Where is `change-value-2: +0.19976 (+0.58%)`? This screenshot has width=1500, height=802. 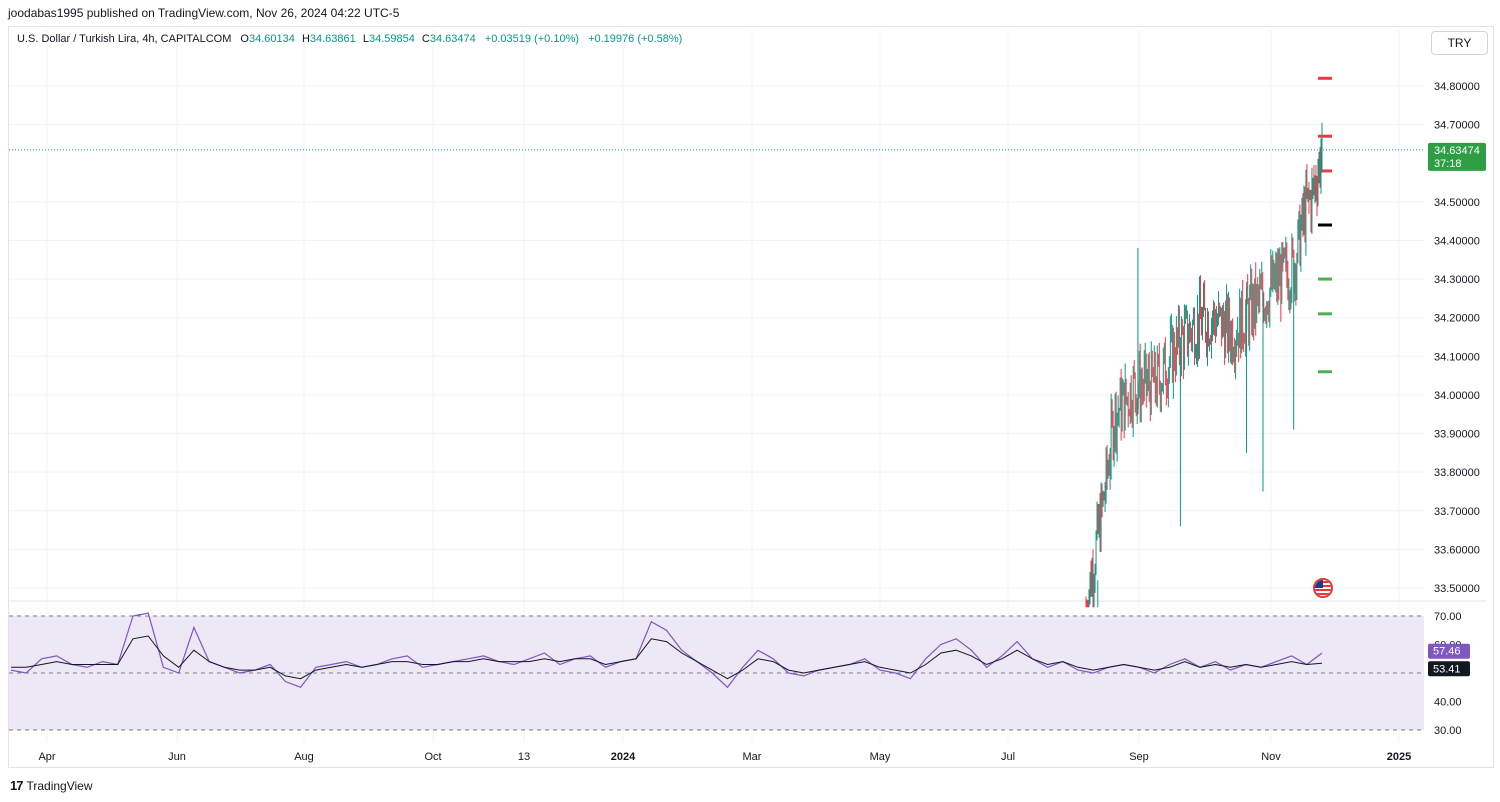 change-value-2: +0.19976 (+0.58%) is located at coordinates (635, 39).